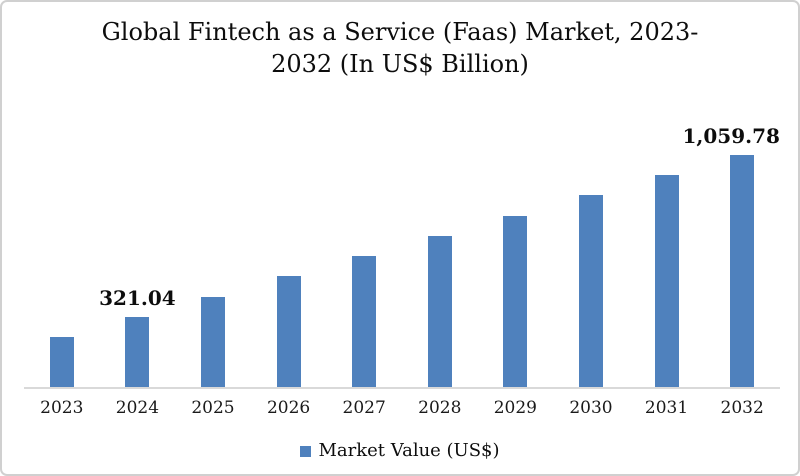 Image resolution: width=800 pixels, height=476 pixels. I want to click on bar-2027, so click(364, 321).